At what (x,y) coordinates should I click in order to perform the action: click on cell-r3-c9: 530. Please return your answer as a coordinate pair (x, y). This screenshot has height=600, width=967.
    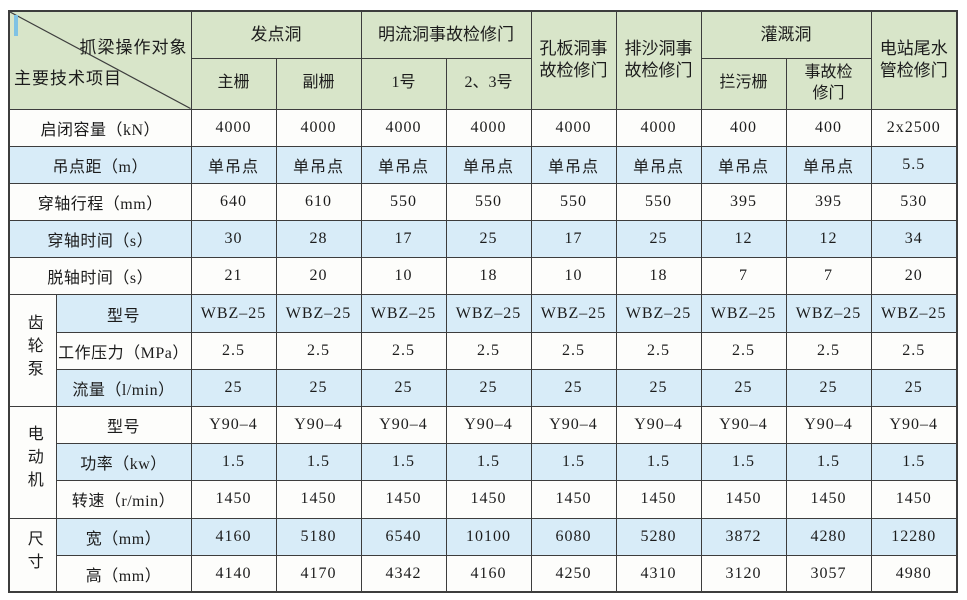
    Looking at the image, I should click on (914, 202).